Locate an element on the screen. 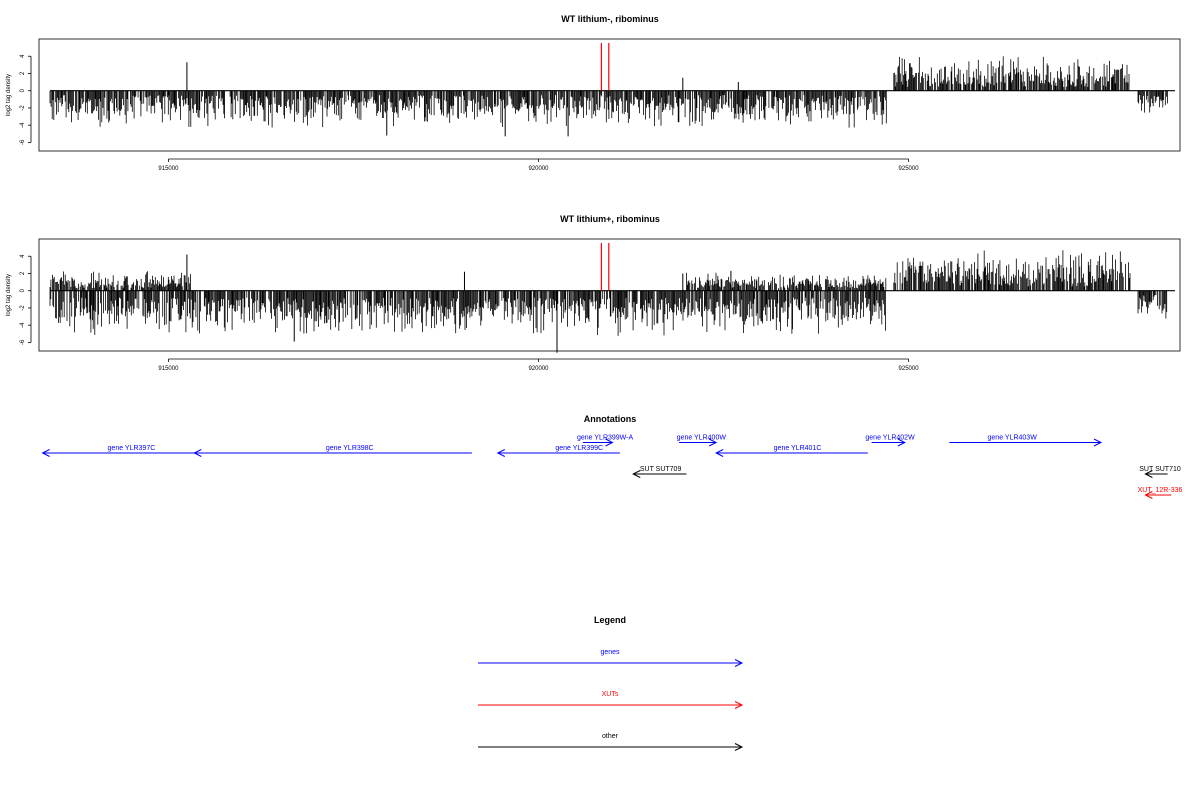 The width and height of the screenshot is (1200, 800). legend-item-other: other is located at coordinates (611, 742).